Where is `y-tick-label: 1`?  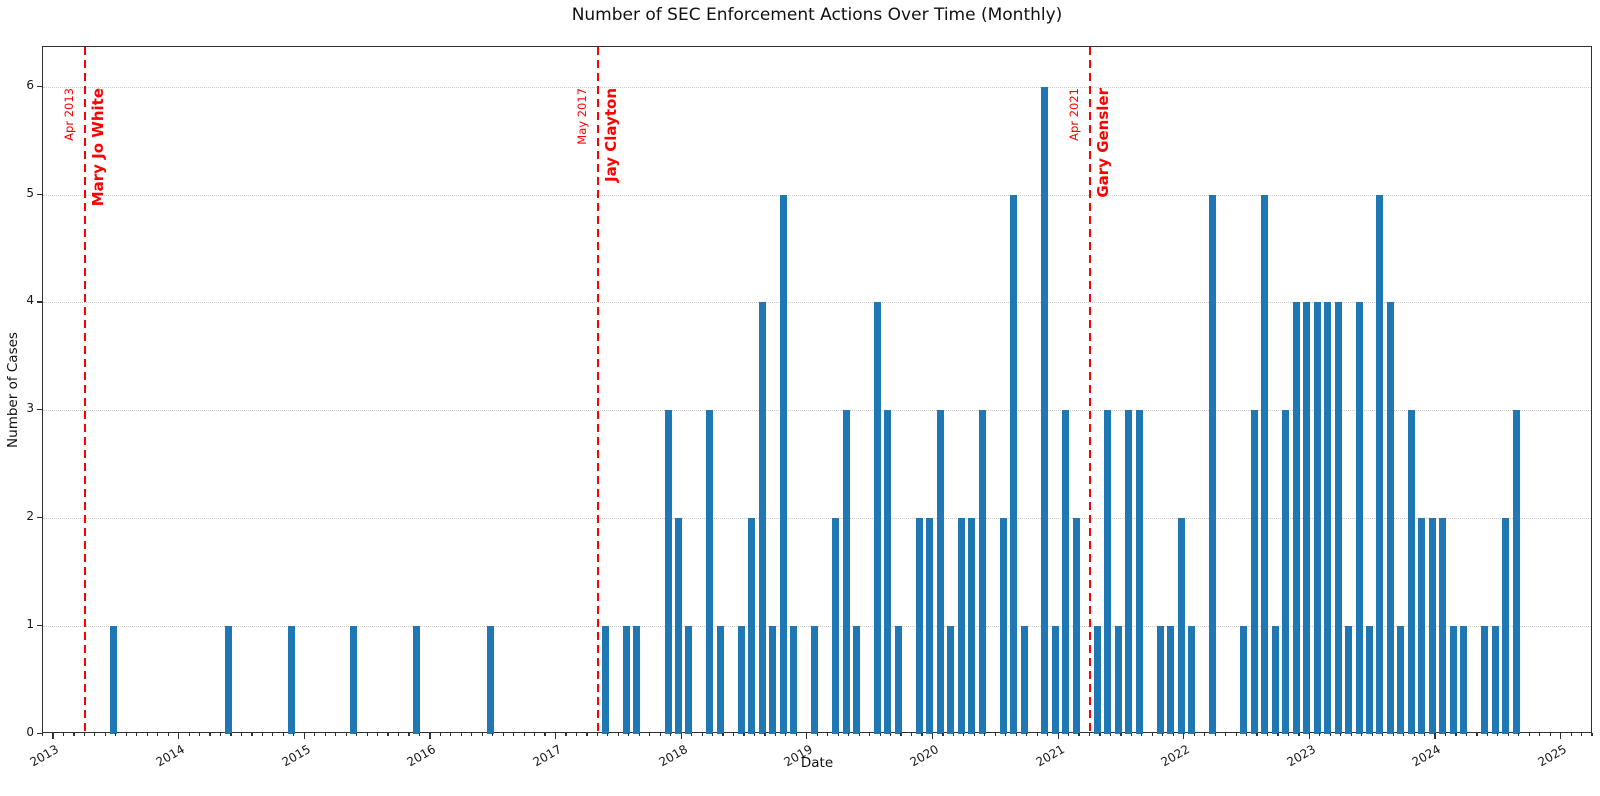 y-tick-label: 1 is located at coordinates (30, 624).